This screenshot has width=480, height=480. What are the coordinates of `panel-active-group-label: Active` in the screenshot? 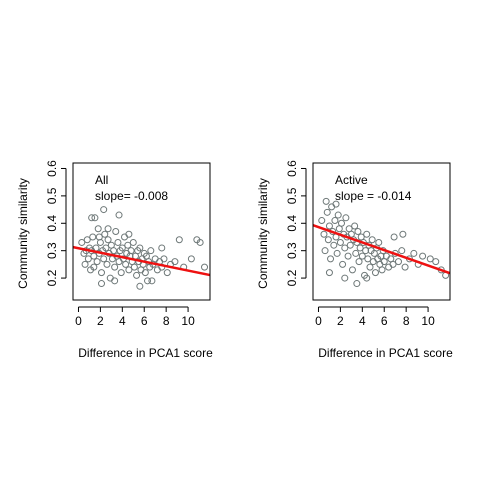 It's located at (351, 180).